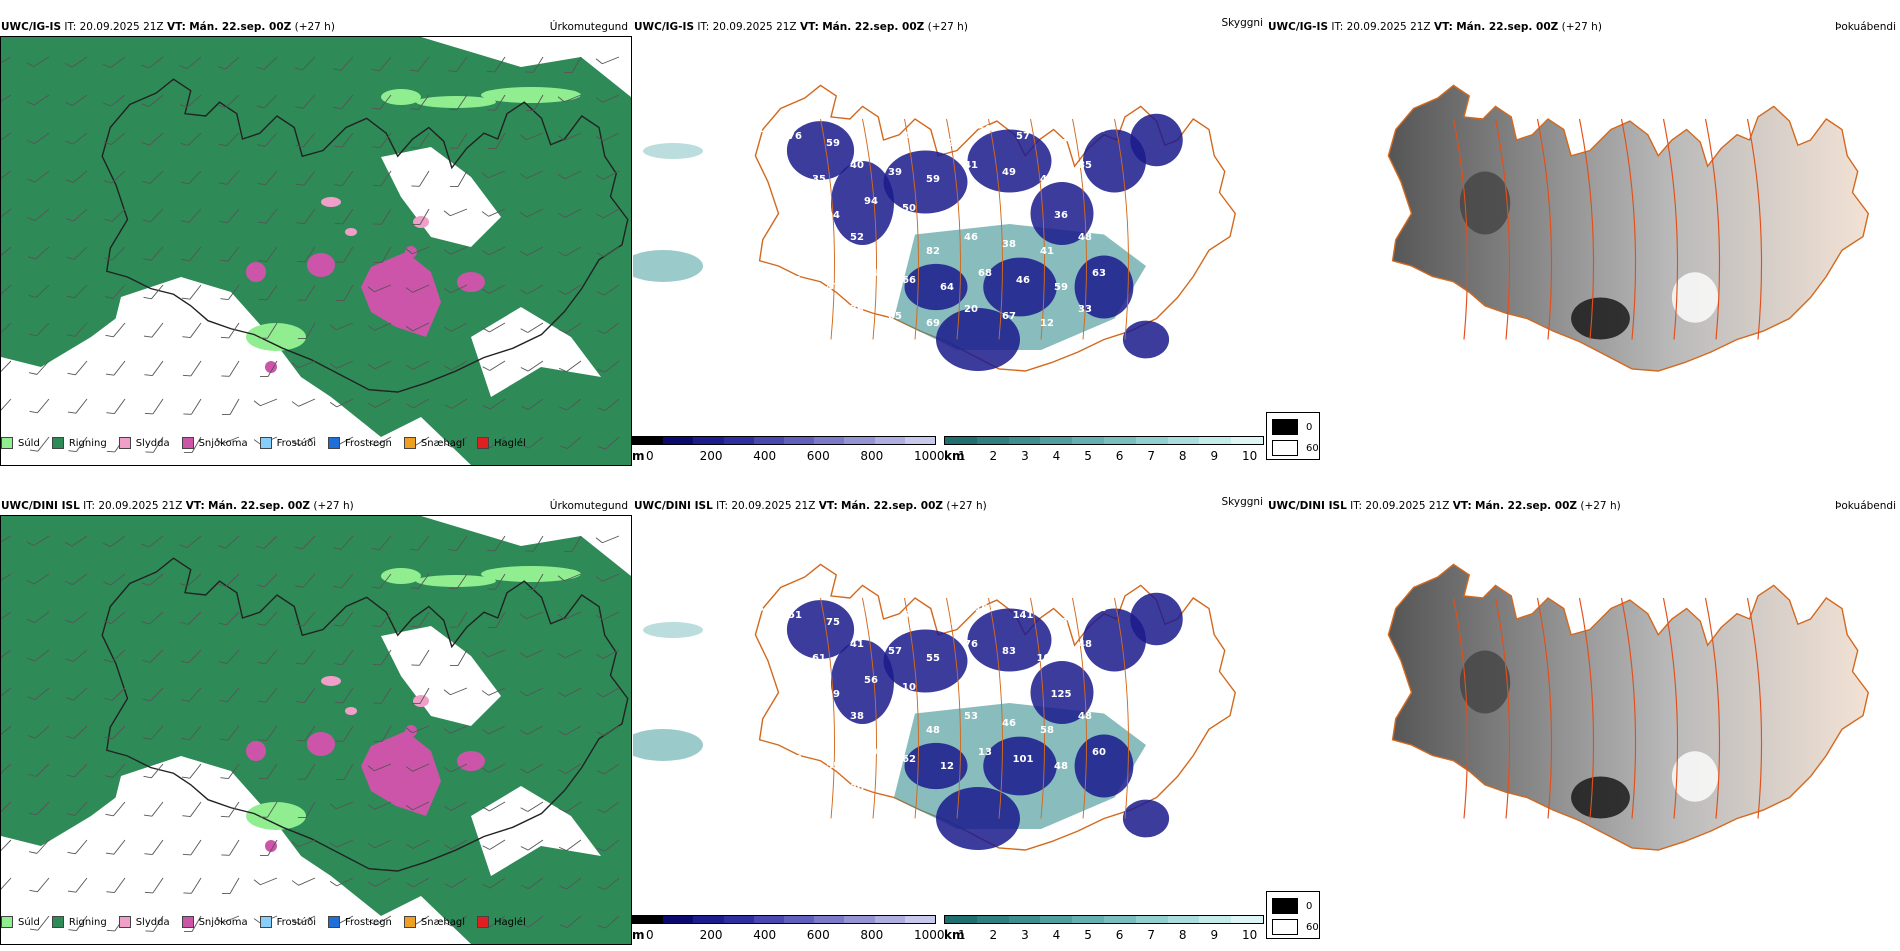 This screenshot has height=951, width=1900. What do you see at coordinates (757, 345) in the screenshot?
I see `cloud-base-label: 307` at bounding box center [757, 345].